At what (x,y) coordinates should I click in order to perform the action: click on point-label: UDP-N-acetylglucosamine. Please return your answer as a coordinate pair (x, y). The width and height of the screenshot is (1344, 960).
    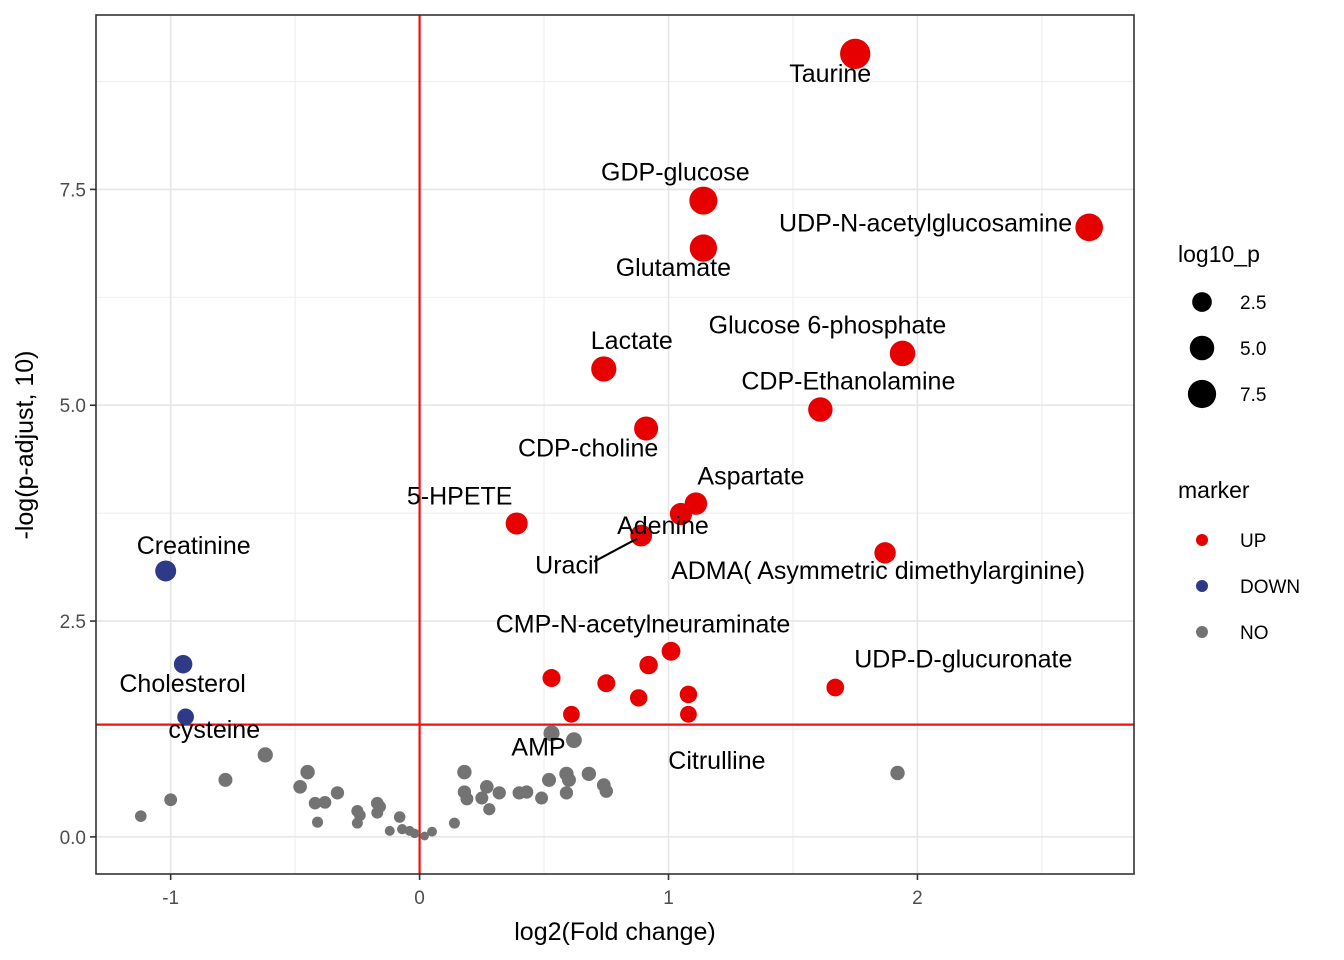
    Looking at the image, I should click on (925, 223).